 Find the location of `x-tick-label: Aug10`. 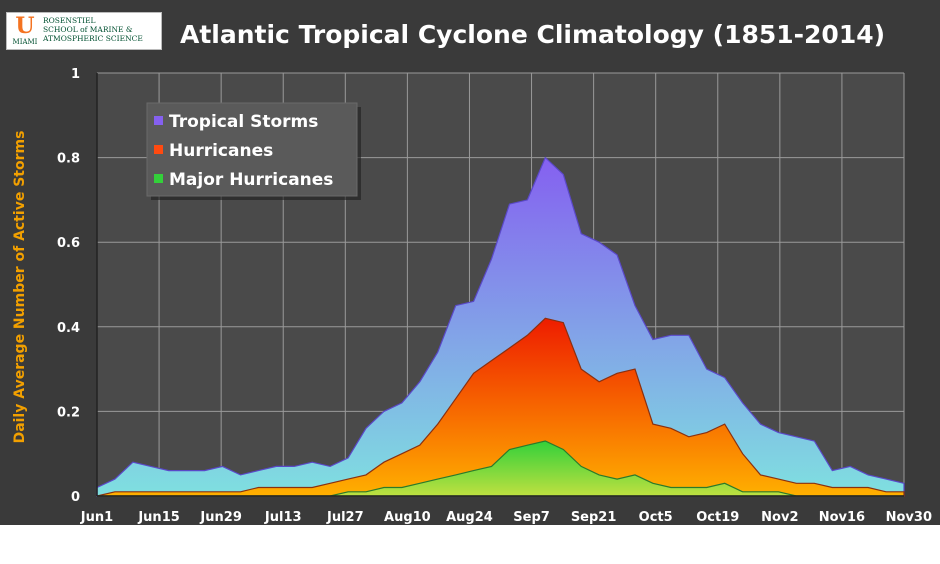

x-tick-label: Aug10 is located at coordinates (407, 517).